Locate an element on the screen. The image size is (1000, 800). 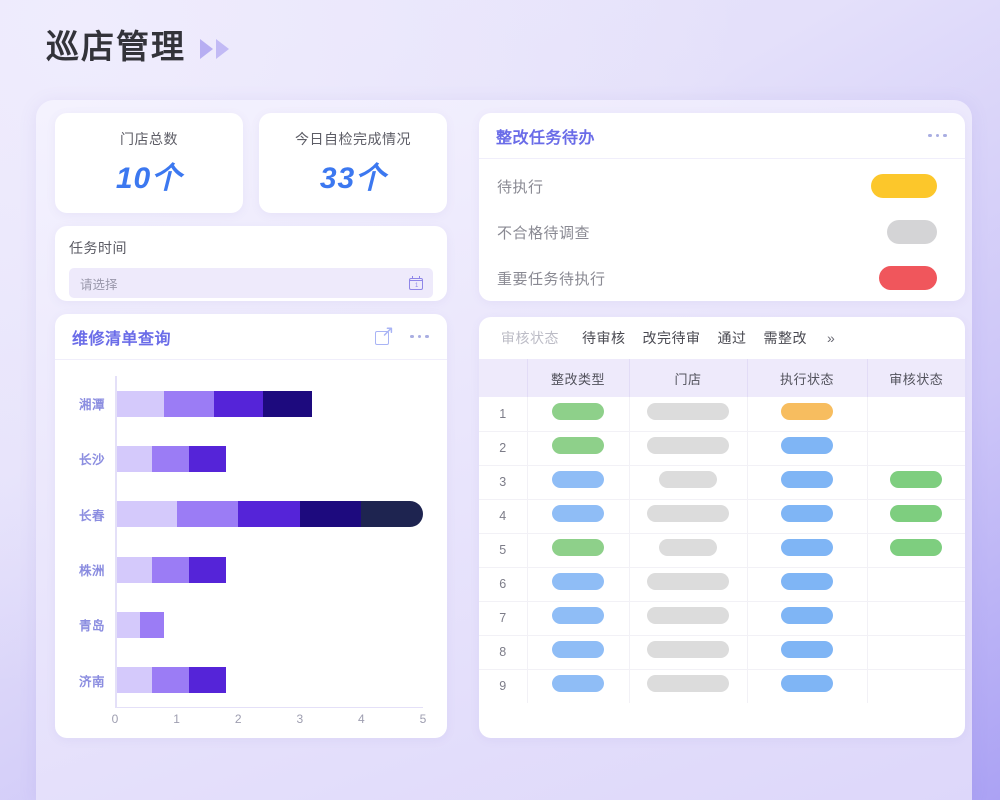
chart-x-axis is located at coordinates (269, 707).